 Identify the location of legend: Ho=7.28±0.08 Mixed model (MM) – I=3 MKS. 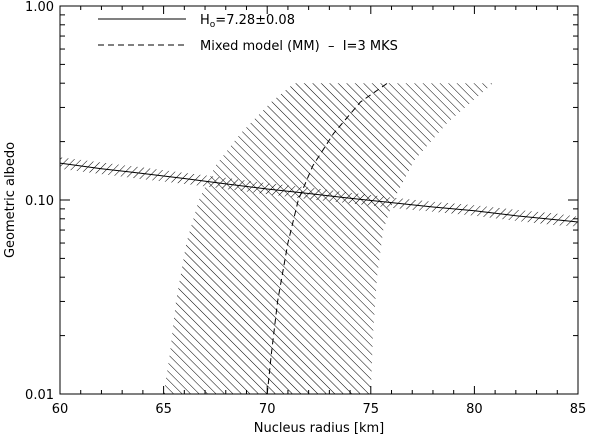
(248, 33).